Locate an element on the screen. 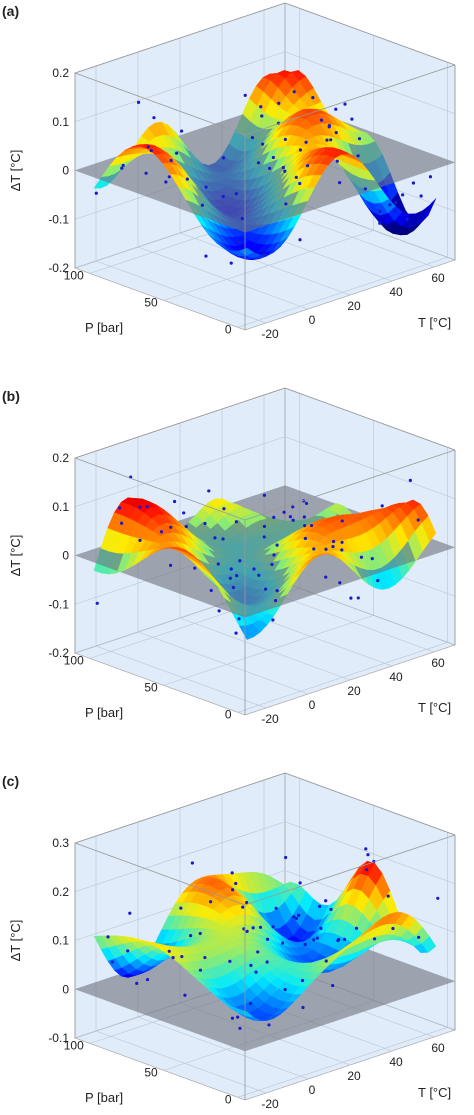 The width and height of the screenshot is (474, 1115). x-tick-label: -20 is located at coordinates (270, 719).